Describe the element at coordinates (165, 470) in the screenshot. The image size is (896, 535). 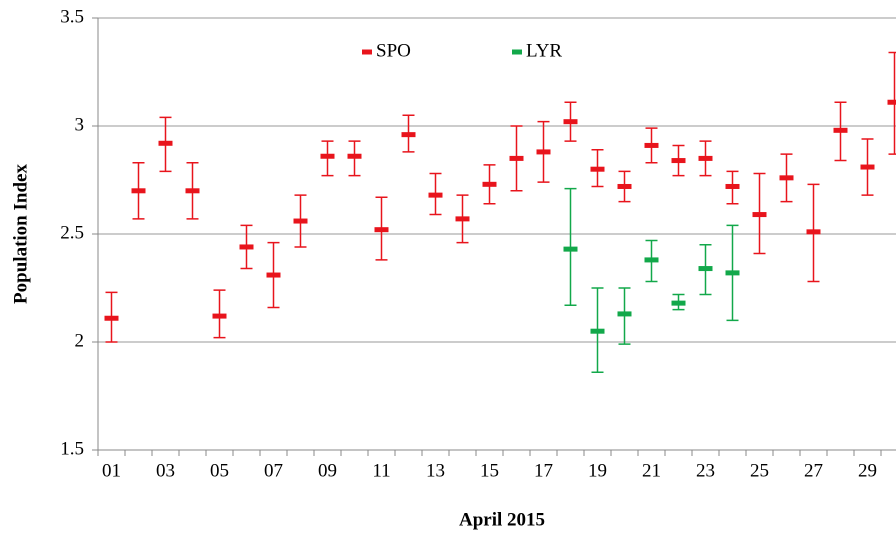
I see `x-tick-label: 03` at that location.